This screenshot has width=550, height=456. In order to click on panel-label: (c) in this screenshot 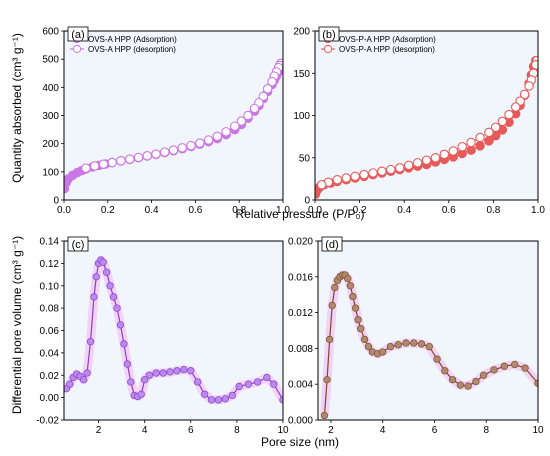, I will do `click(78, 245)`.